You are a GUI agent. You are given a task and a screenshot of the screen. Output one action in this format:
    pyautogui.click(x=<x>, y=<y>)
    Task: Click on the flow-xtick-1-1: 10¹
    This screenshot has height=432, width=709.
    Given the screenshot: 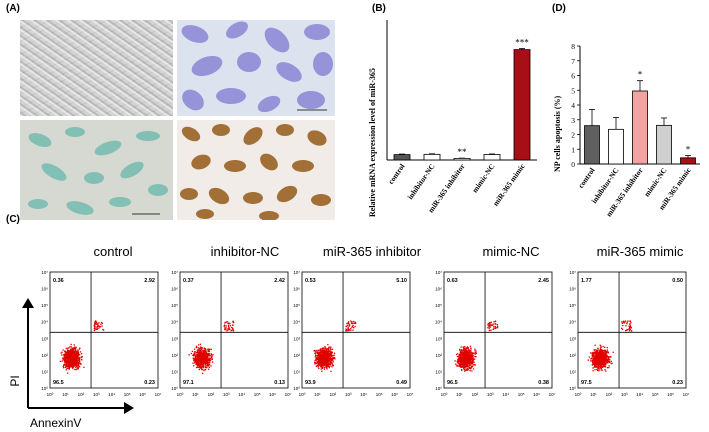 What is the action you would take?
    pyautogui.click(x=195, y=394)
    